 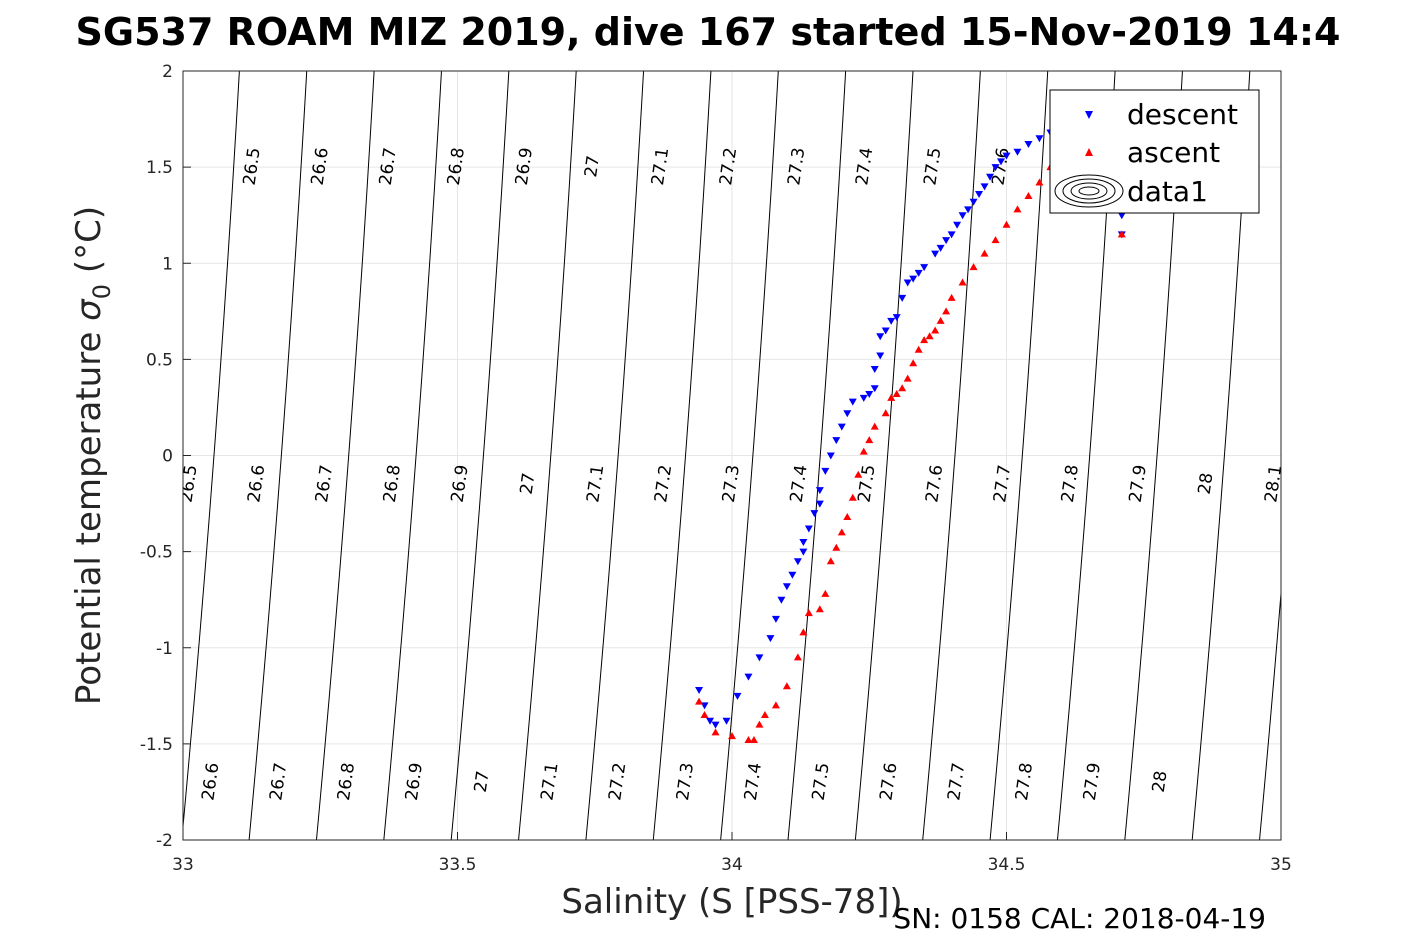 I want to click on x-axis-label: Salinity (S [PSS-78]), so click(x=731, y=902).